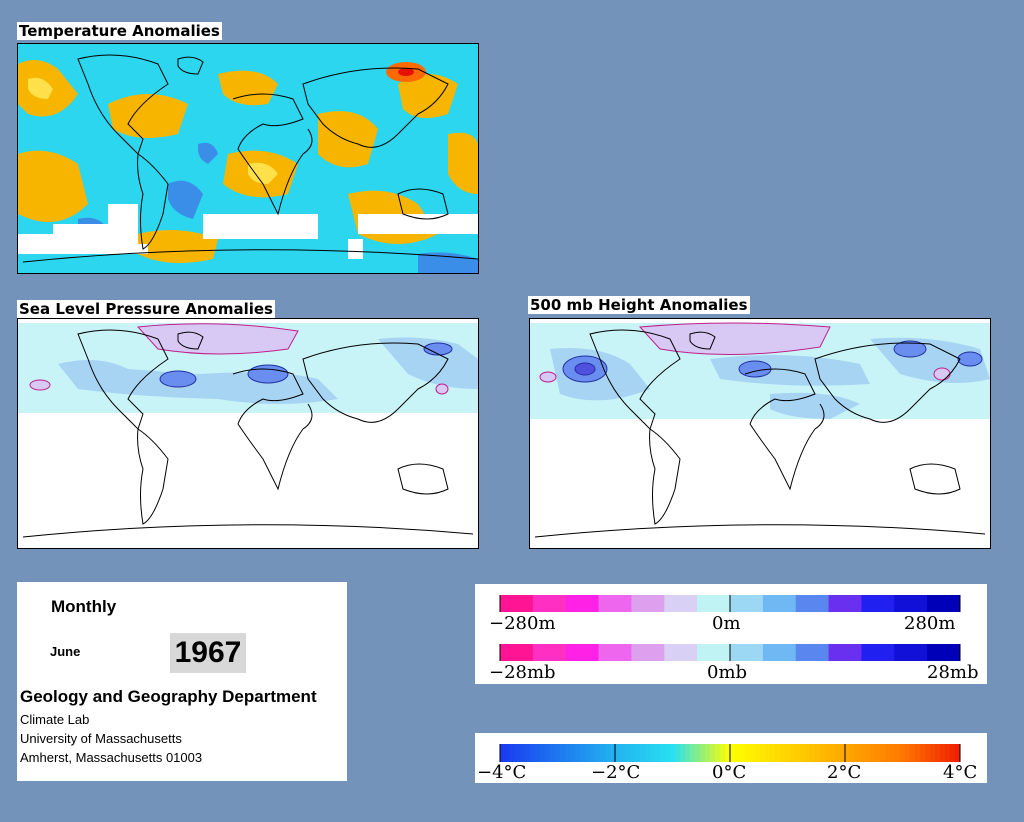 Image resolution: width=1024 pixels, height=822 pixels. Describe the element at coordinates (101, 738) in the screenshot. I see `university-label: University of Massachusetts` at that location.